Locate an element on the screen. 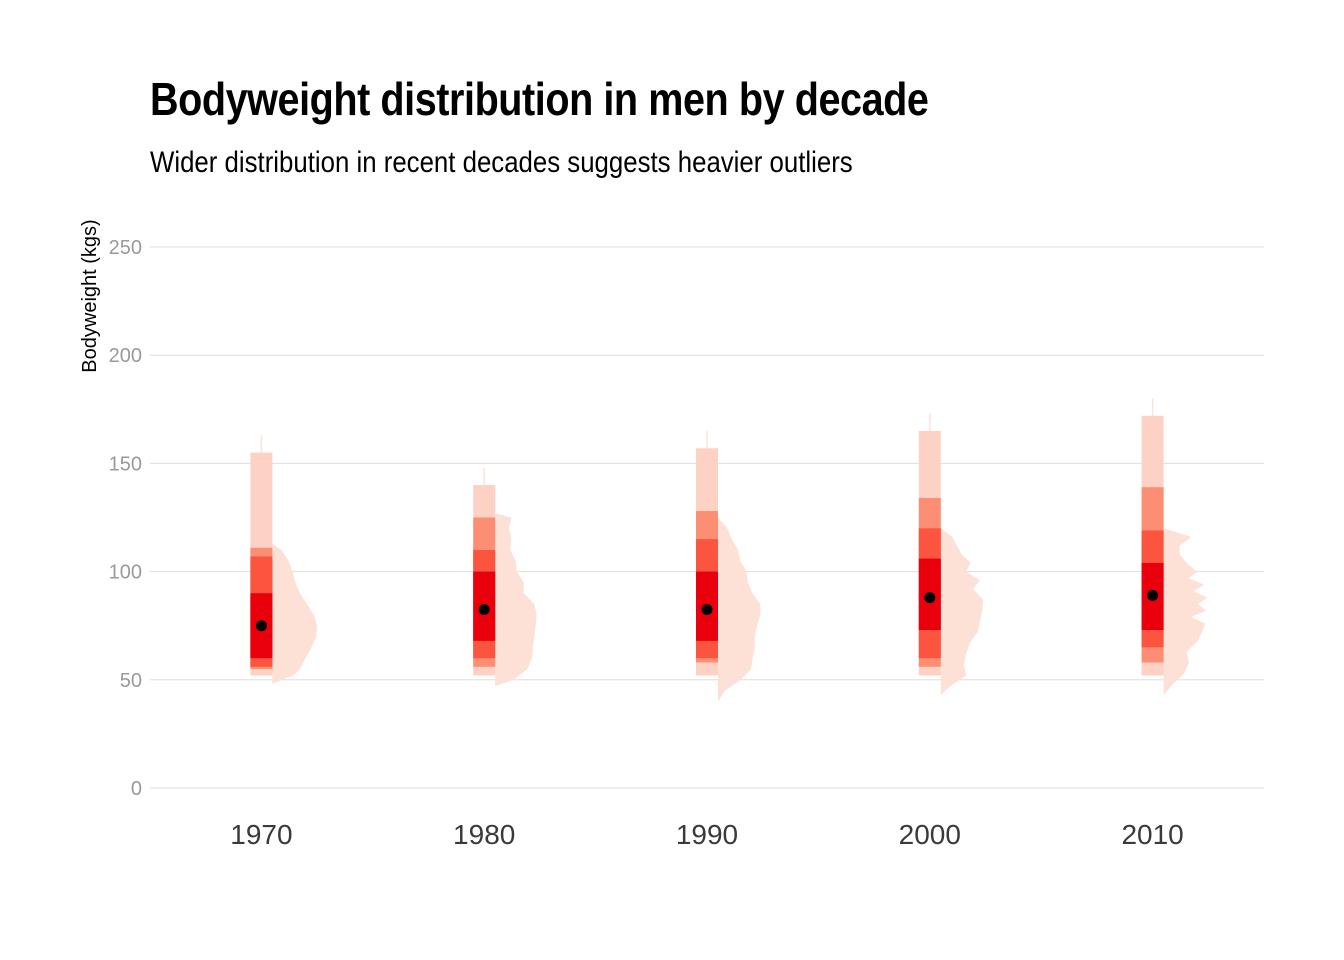 This screenshot has width=1344, height=960. y-axis-label: Bodyweight (kgs) is located at coordinates (90, 295).